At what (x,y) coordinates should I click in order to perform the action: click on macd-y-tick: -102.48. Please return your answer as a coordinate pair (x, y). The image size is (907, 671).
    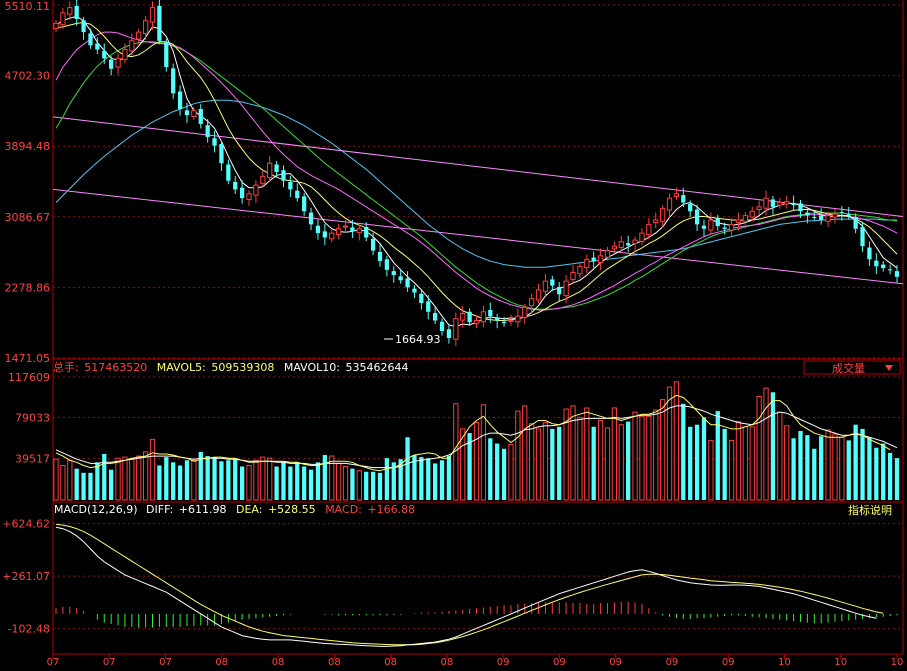
    Looking at the image, I should click on (29, 629).